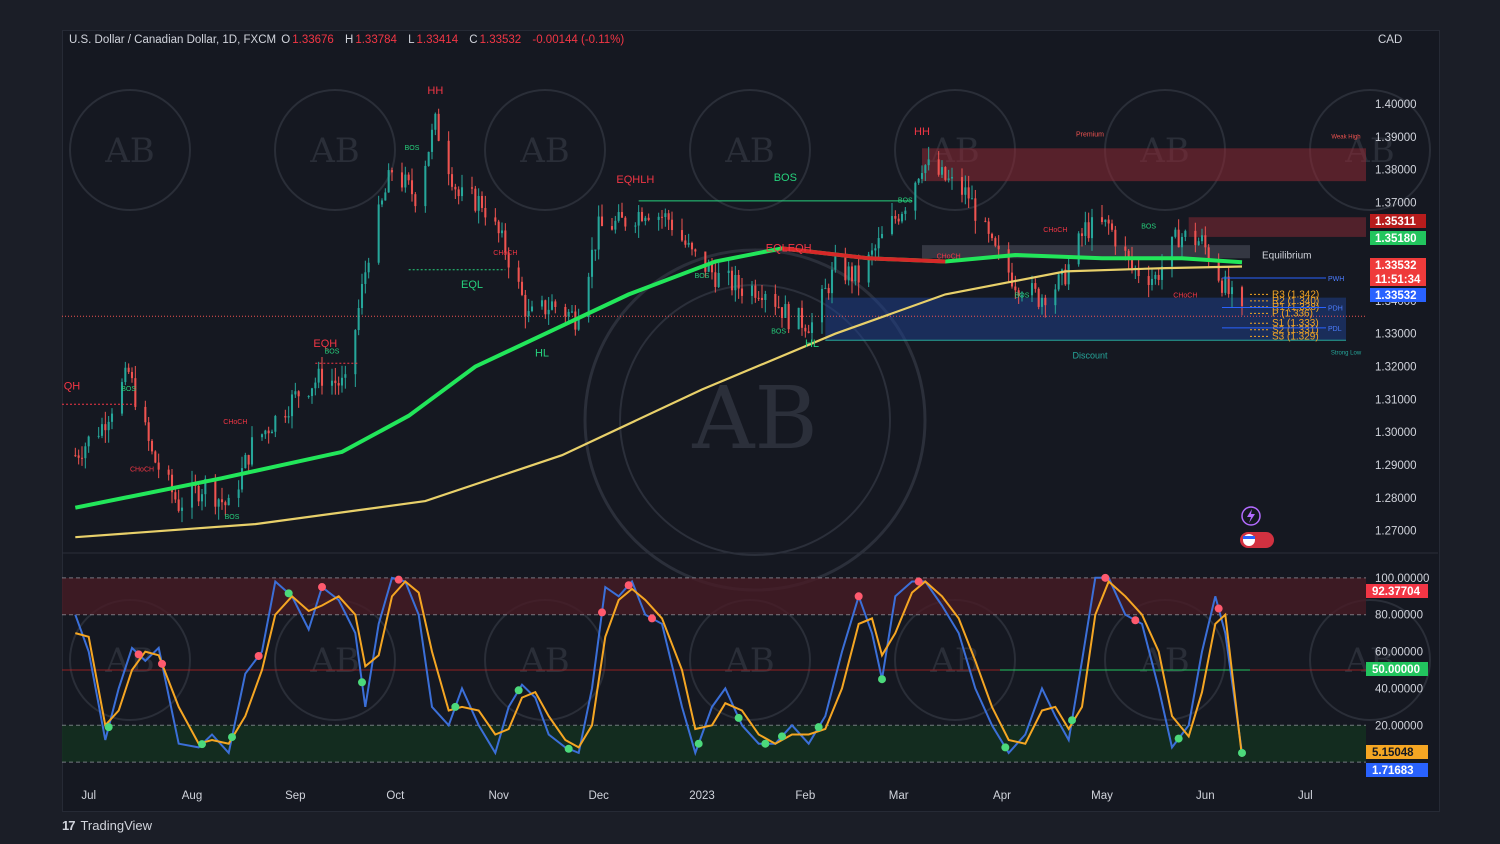  Describe the element at coordinates (107, 825) in the screenshot. I see `tradingview-brand: 17 TradingView` at that location.